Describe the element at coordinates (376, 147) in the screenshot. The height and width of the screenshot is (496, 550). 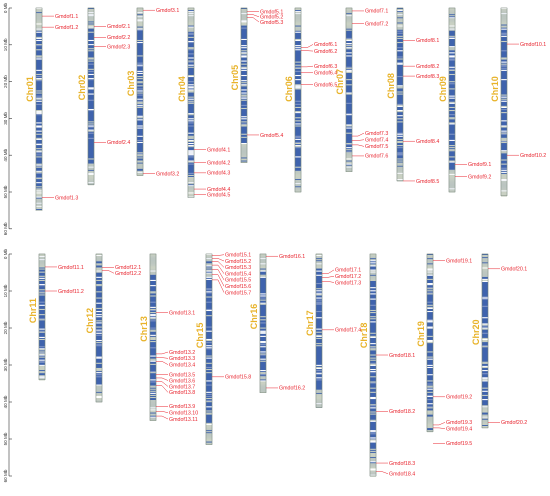
I see `gene-label: Gmdof7.5` at that location.